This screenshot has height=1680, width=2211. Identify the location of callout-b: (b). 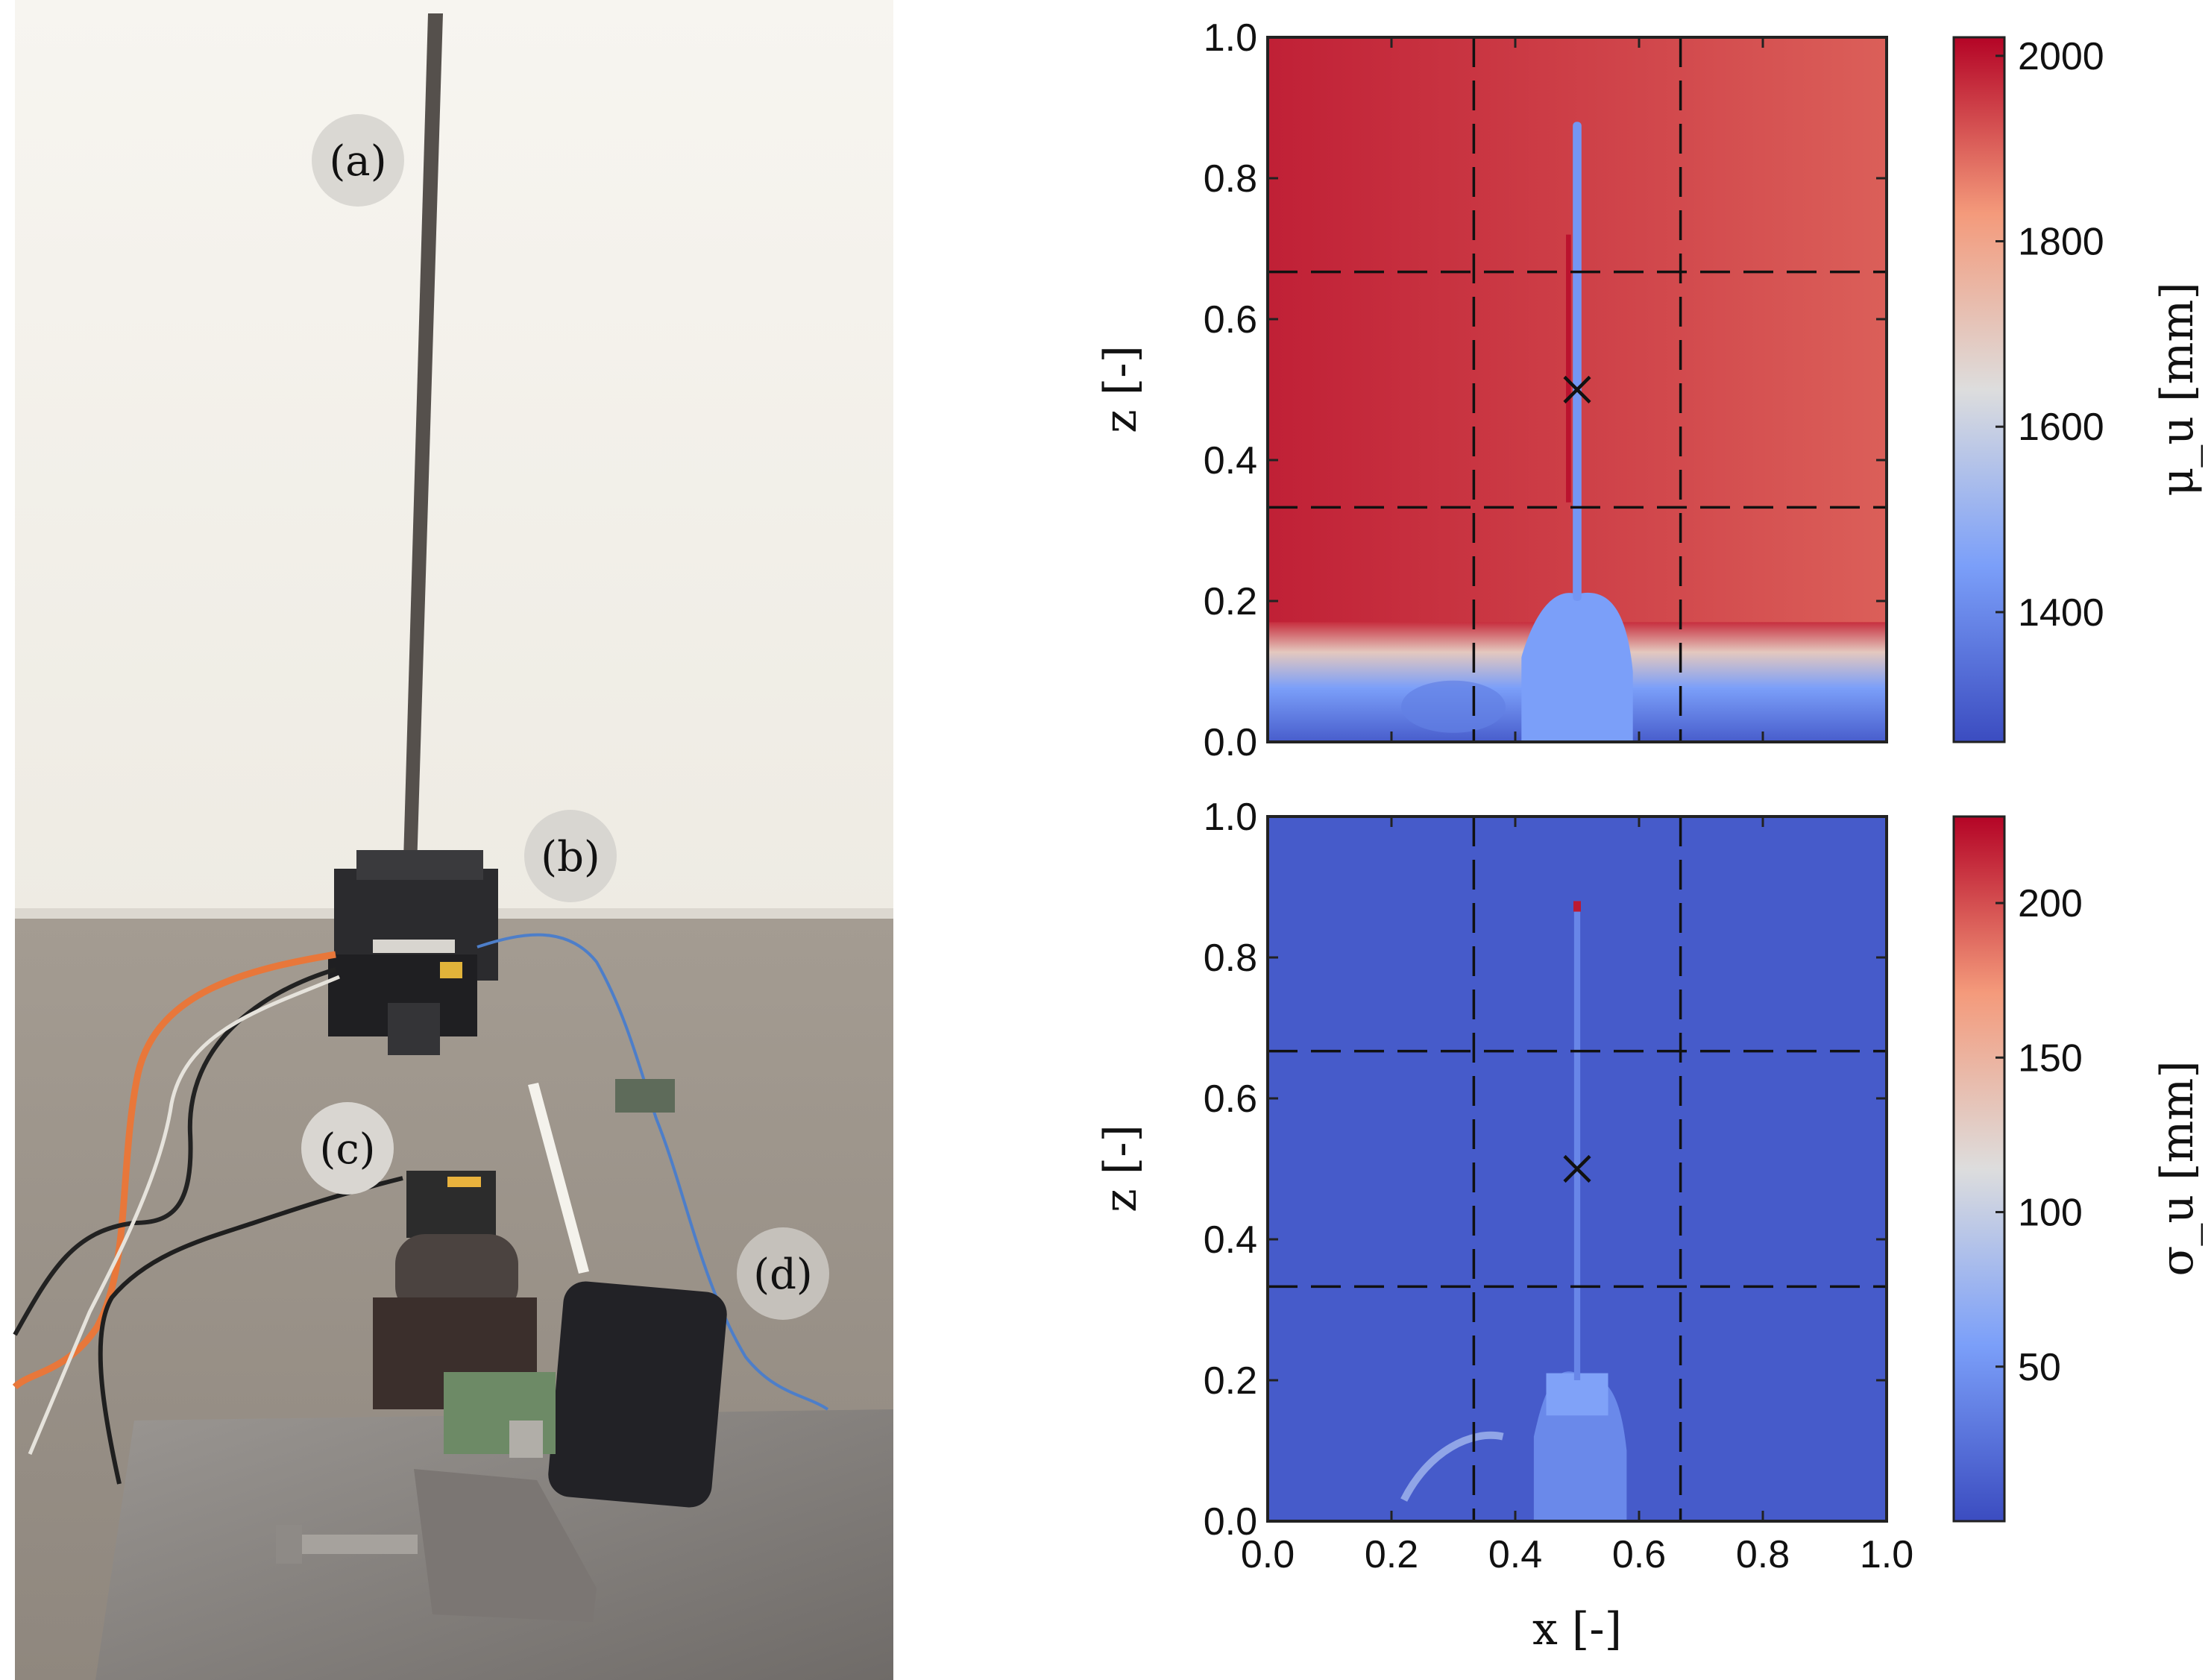
(570, 856).